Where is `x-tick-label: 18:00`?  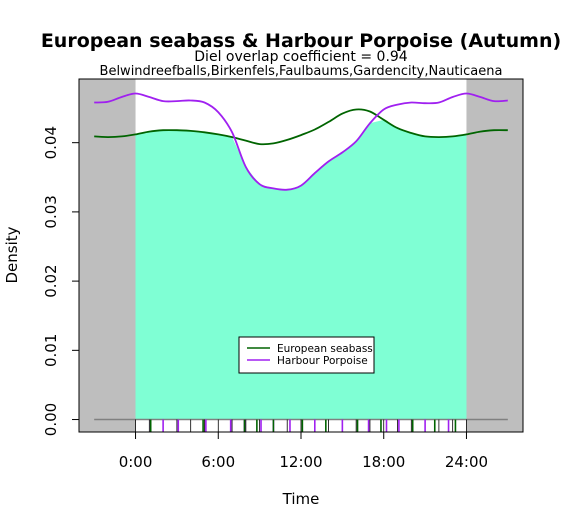
x-tick-label: 18:00 is located at coordinates (383, 462).